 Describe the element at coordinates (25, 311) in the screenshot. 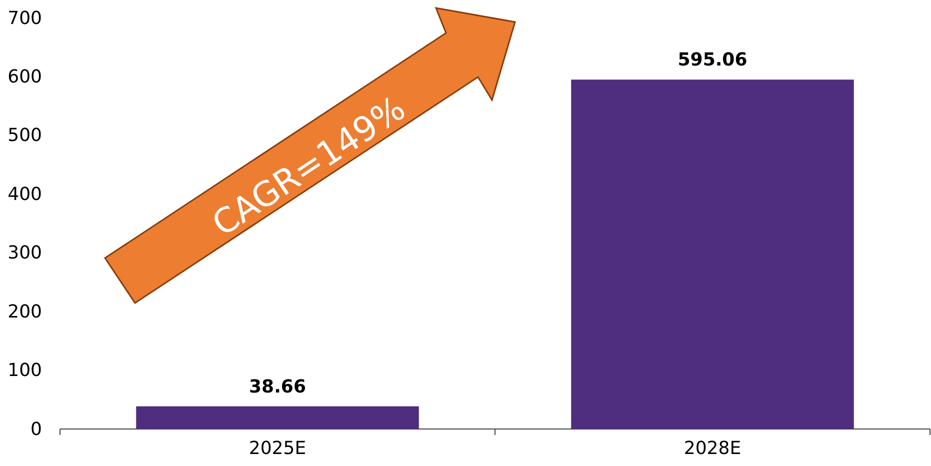

I see `y-tick-label: 200` at that location.